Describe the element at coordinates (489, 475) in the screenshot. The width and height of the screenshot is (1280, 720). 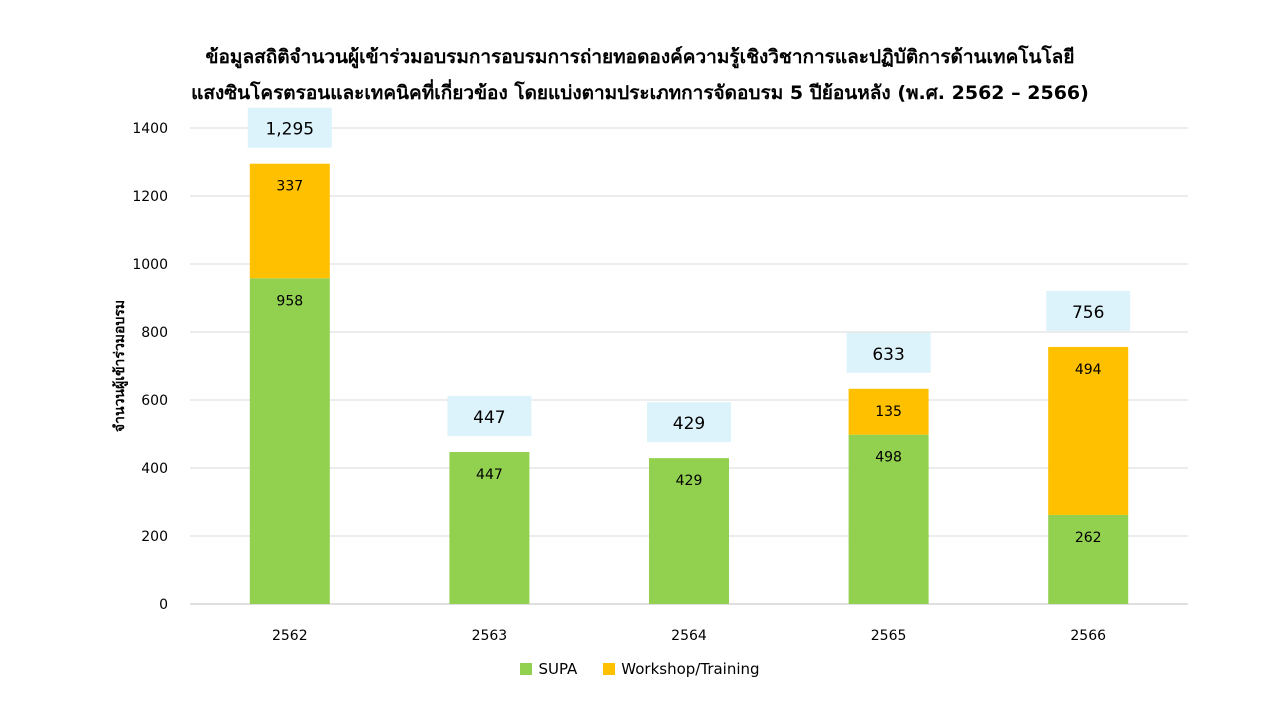
I see `data-label-supa: 447` at that location.